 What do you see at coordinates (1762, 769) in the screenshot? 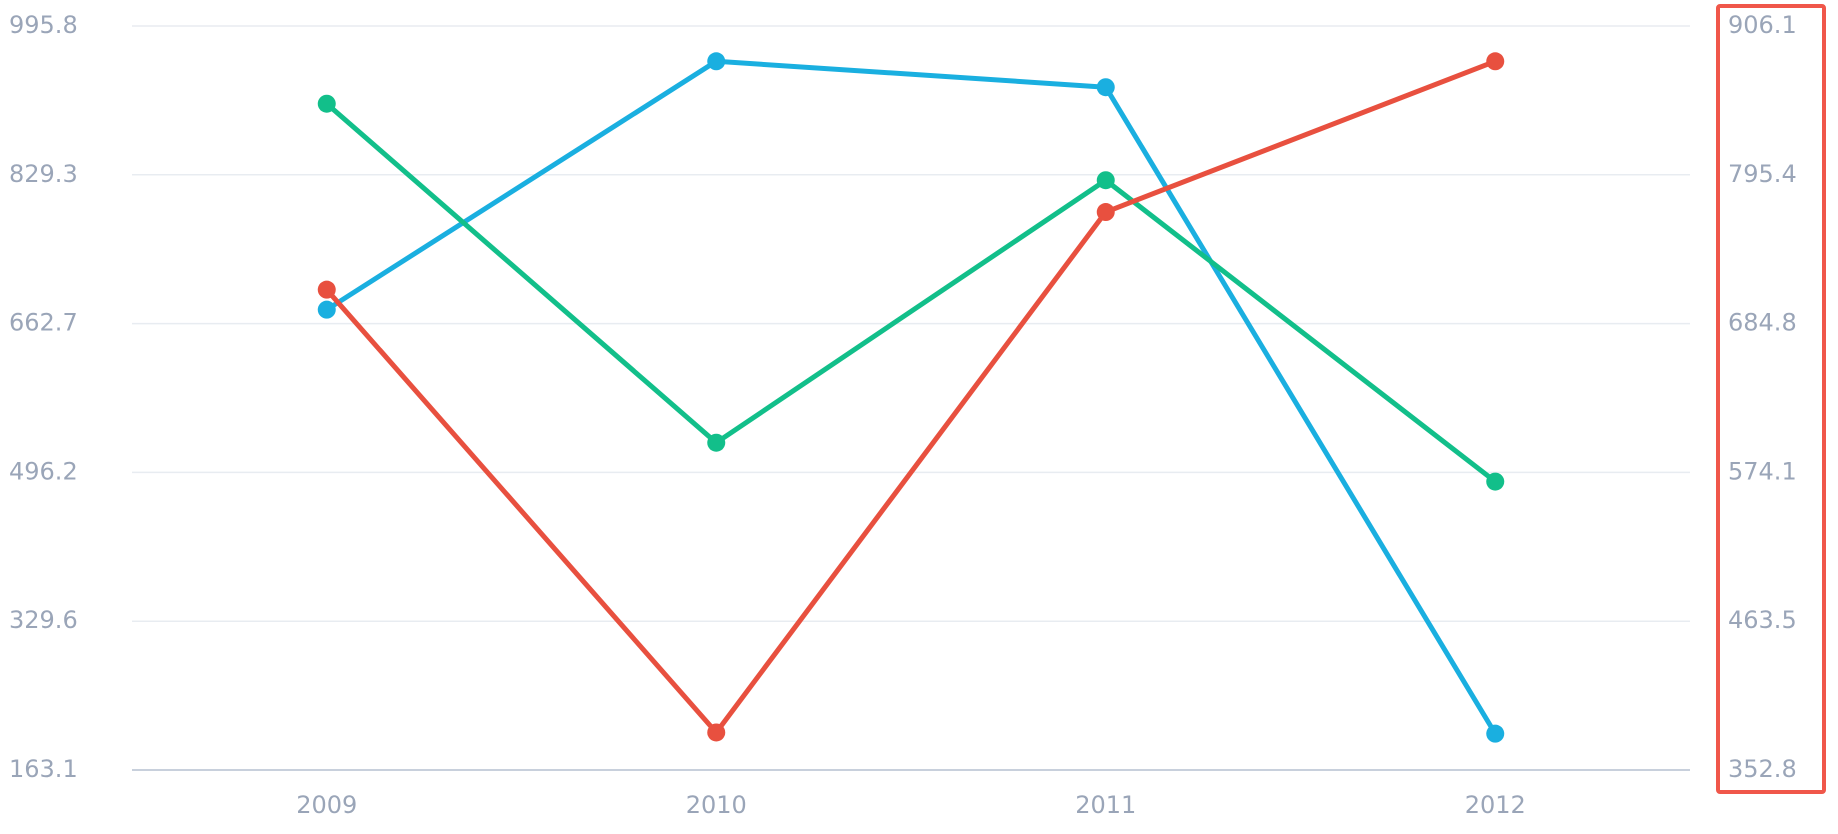
I see `y2-tick-label: 352.8` at bounding box center [1762, 769].